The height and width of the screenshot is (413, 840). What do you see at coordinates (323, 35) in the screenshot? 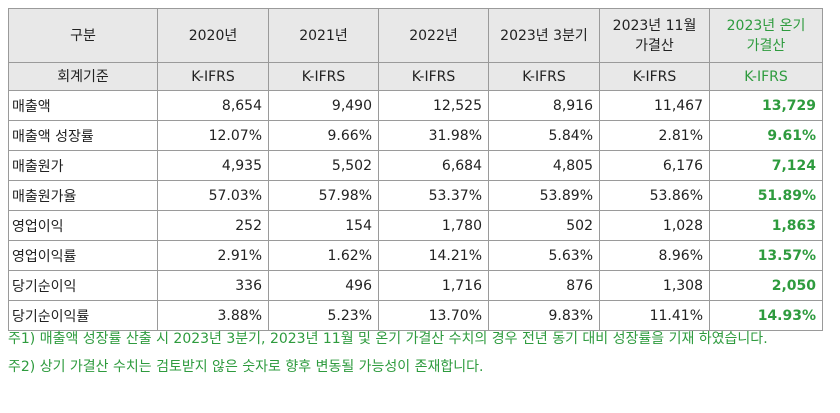
I see `header-cell: 2021년` at bounding box center [323, 35].